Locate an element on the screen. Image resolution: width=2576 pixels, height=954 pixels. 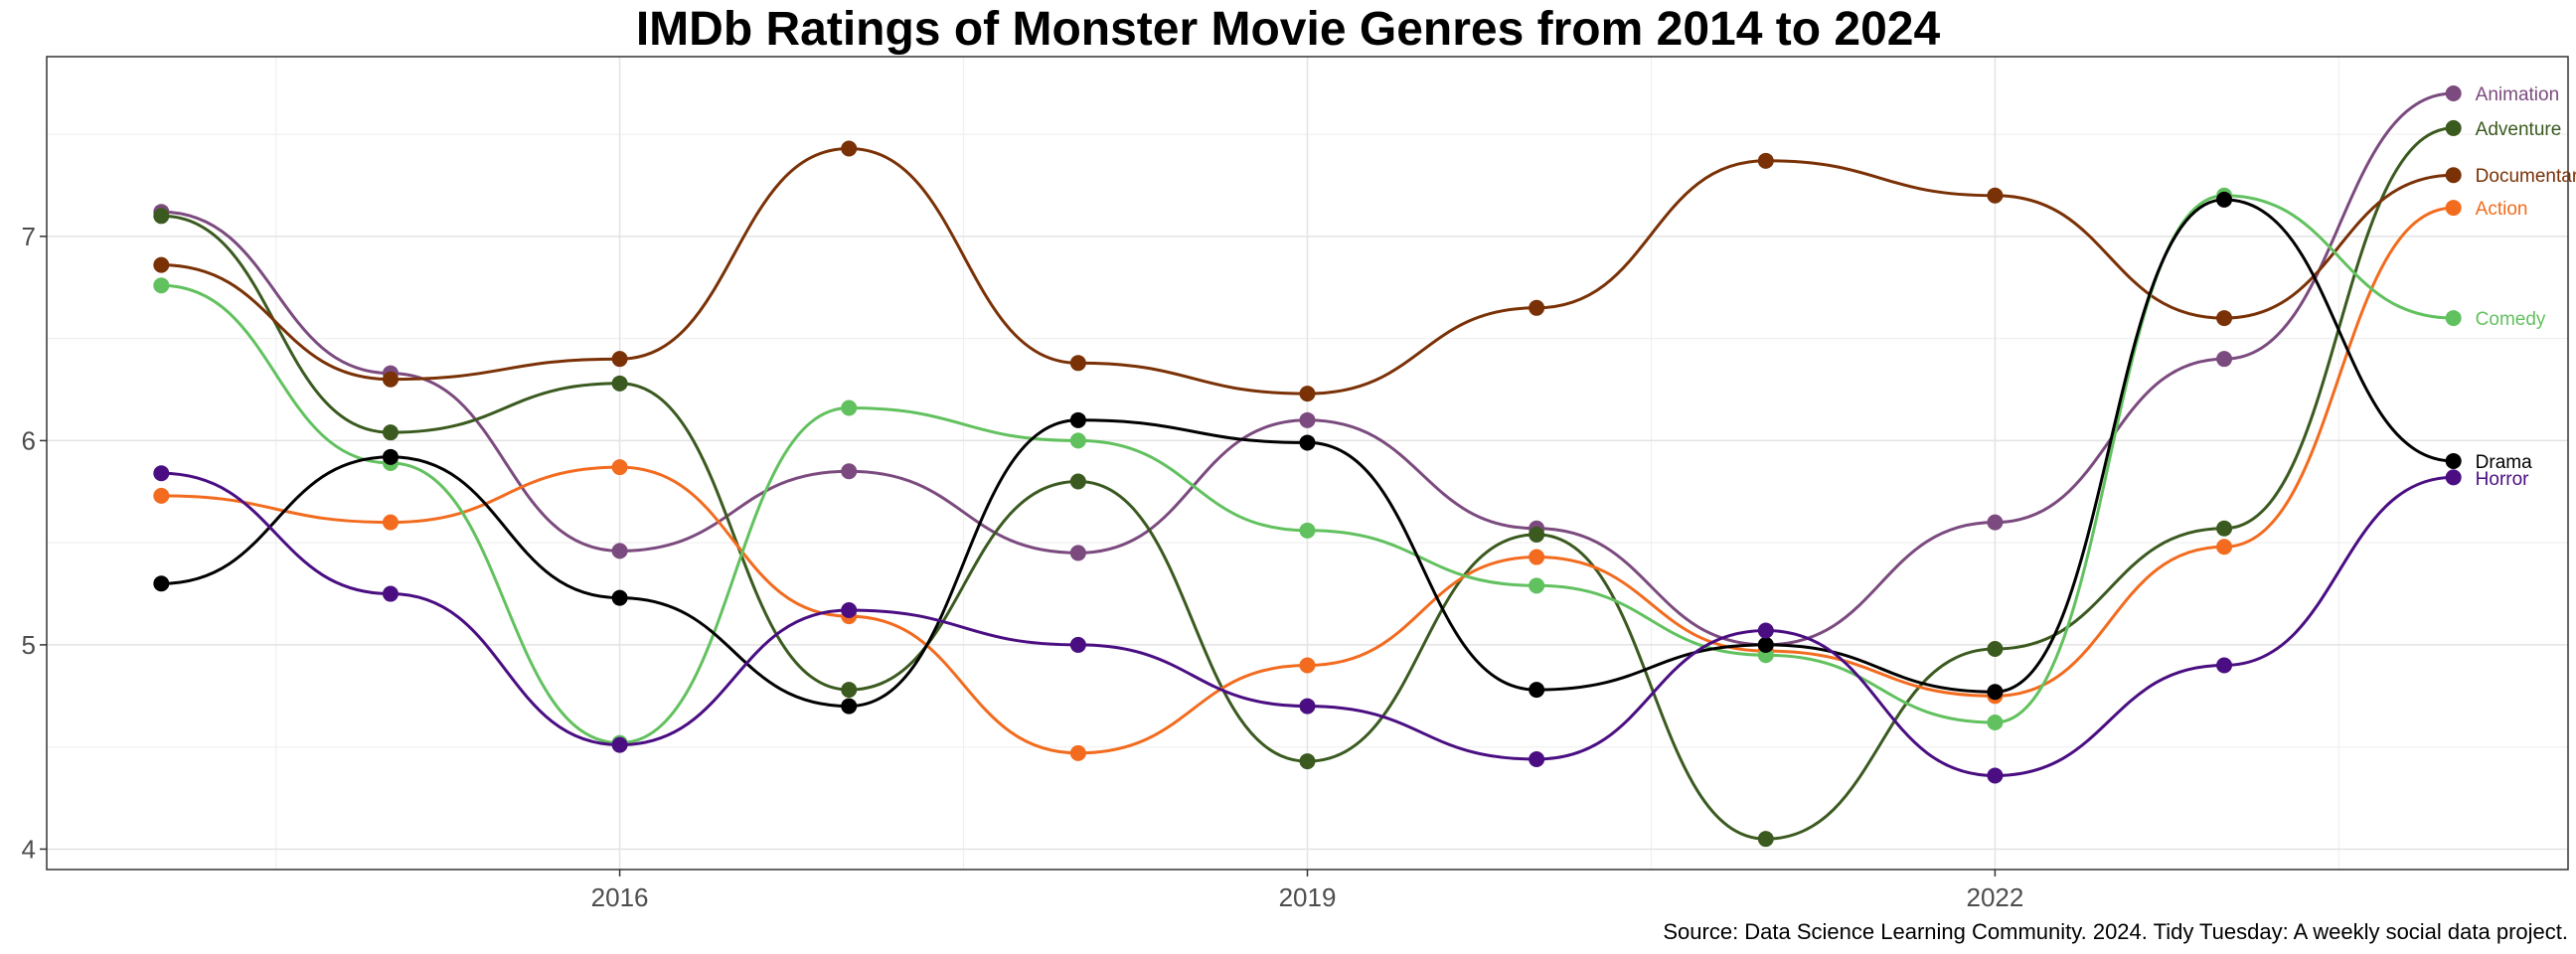
series-label-action: Action is located at coordinates (2502, 210).